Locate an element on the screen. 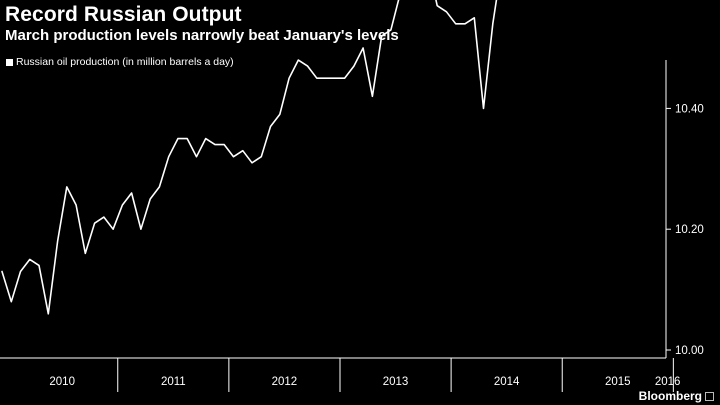  x-year-label: 2014 is located at coordinates (507, 382).